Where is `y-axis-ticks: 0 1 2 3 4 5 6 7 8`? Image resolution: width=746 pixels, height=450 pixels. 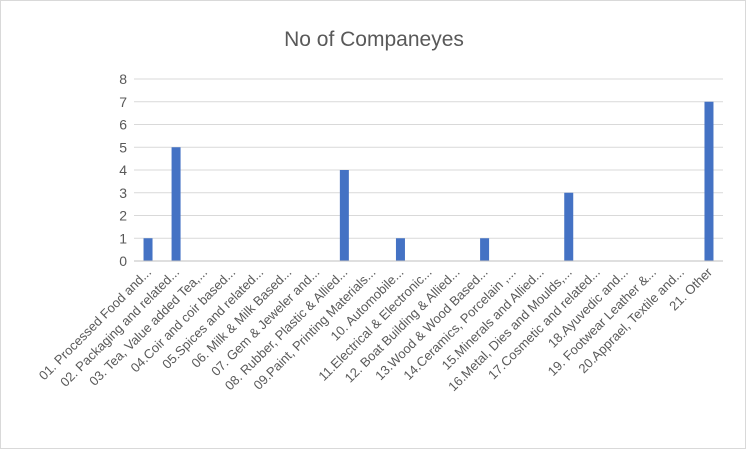
y-axis-ticks: 0 1 2 3 4 5 6 7 8 is located at coordinates (123, 170).